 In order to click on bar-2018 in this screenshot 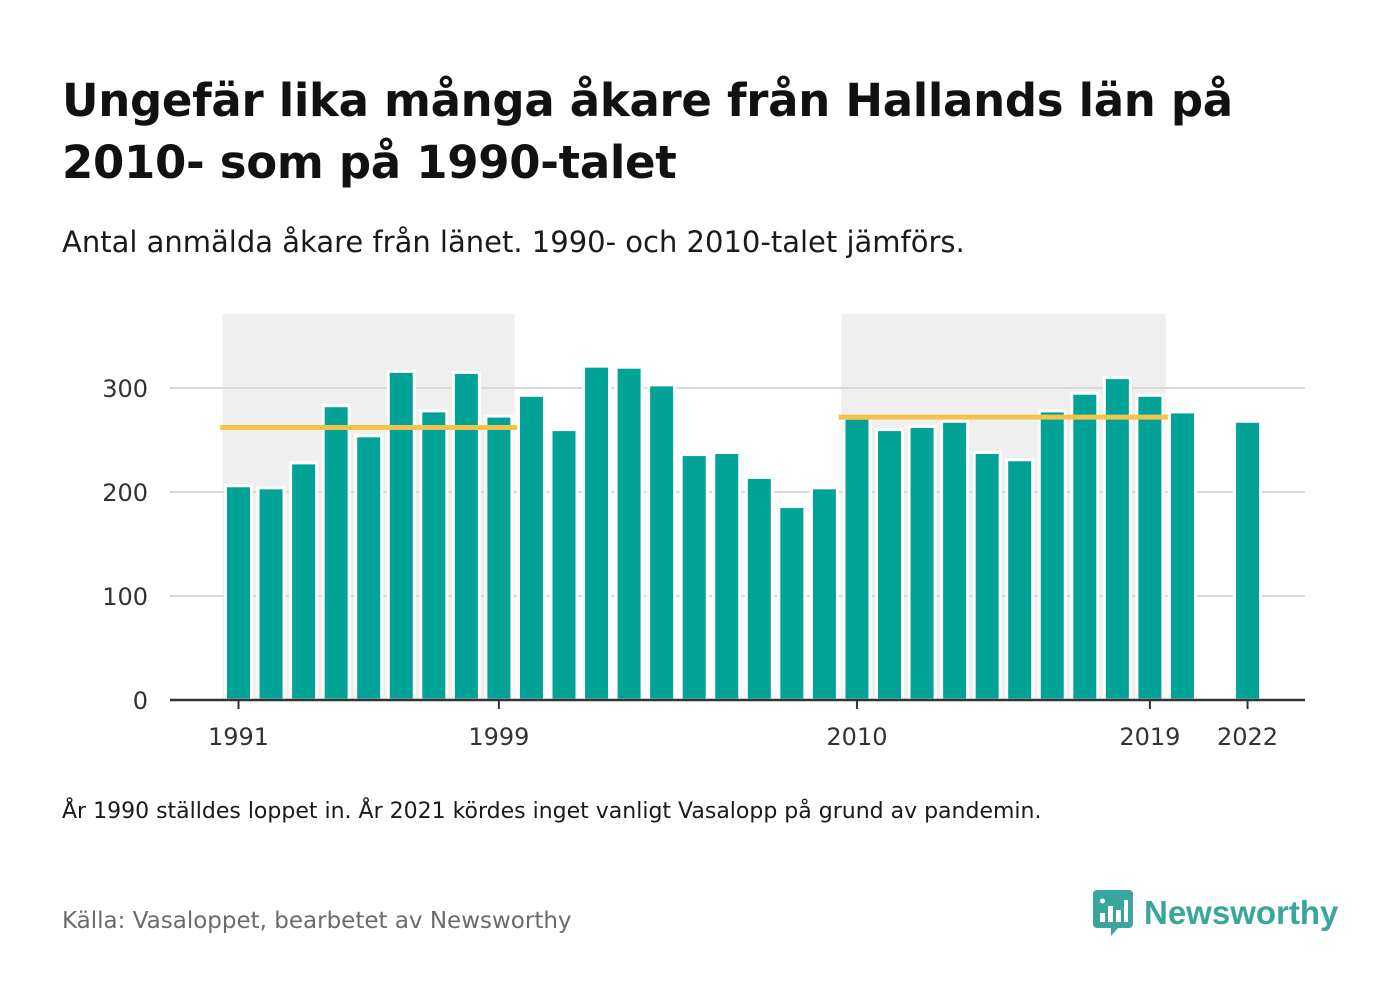, I will do `click(1117, 539)`.